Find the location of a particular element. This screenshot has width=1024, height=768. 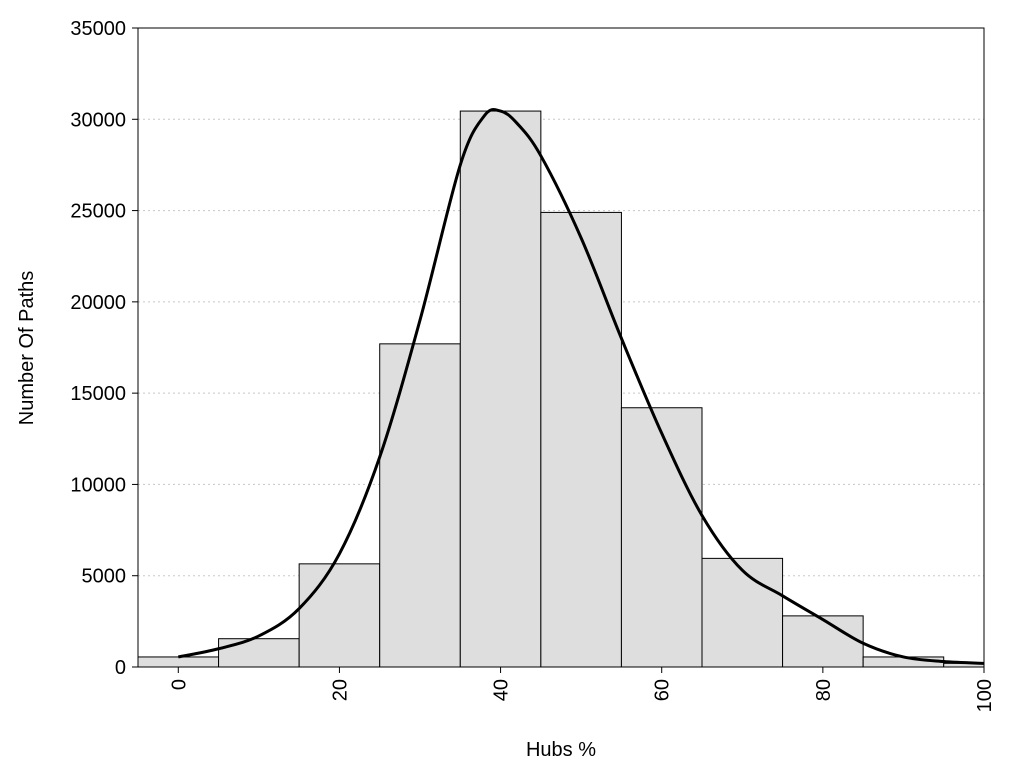

y-tick-label: 25000 is located at coordinates (98, 212).